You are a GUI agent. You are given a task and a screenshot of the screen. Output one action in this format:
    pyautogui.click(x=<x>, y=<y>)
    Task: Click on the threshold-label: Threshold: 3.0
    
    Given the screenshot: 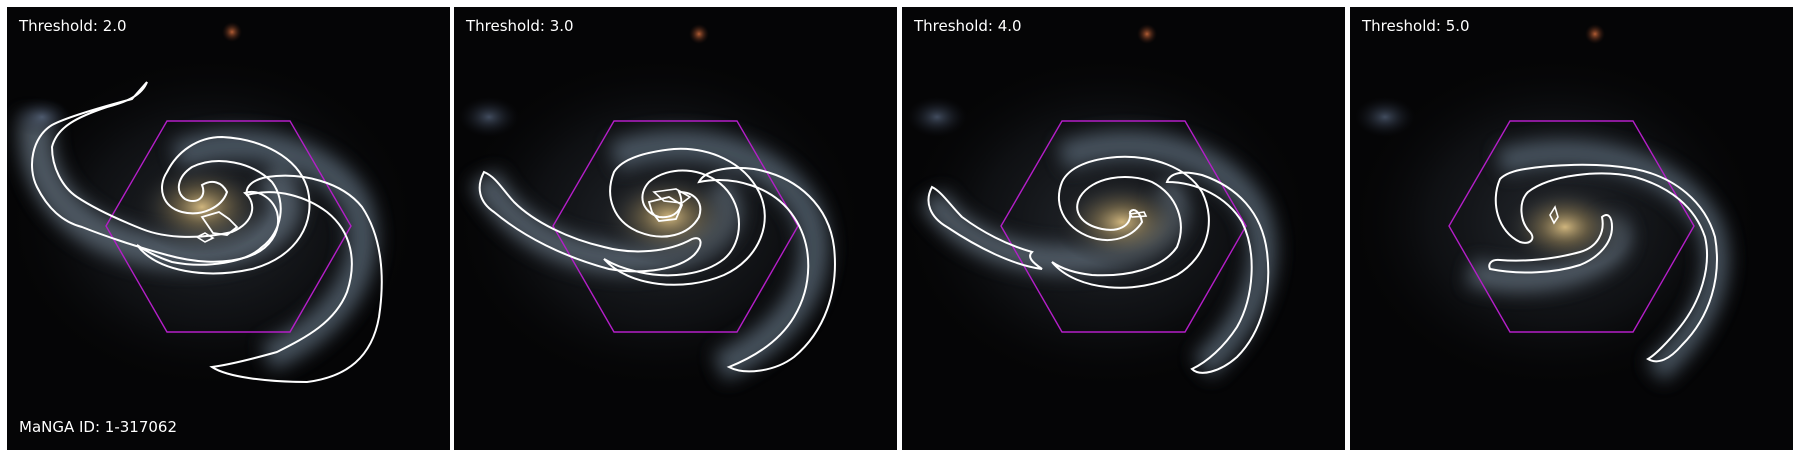 What is the action you would take?
    pyautogui.click(x=520, y=26)
    